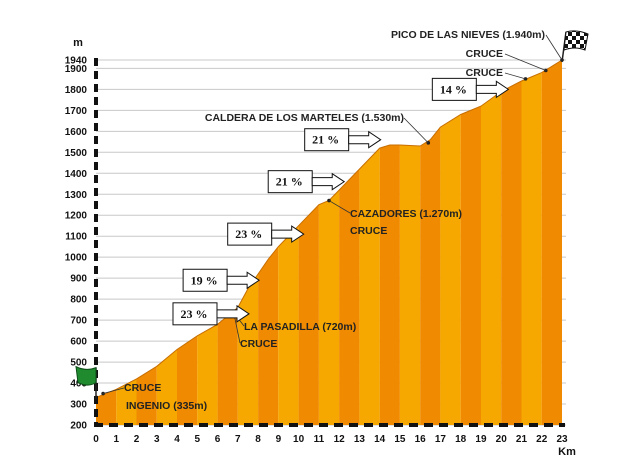 The width and height of the screenshot is (630, 456). Describe the element at coordinates (421, 439) in the screenshot. I see `x-tick-label: 16` at that location.